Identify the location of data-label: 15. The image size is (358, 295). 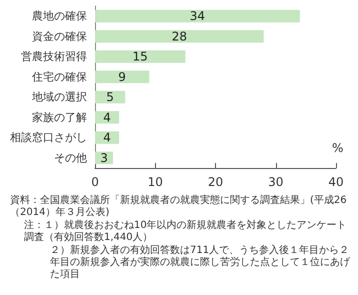
(140, 57).